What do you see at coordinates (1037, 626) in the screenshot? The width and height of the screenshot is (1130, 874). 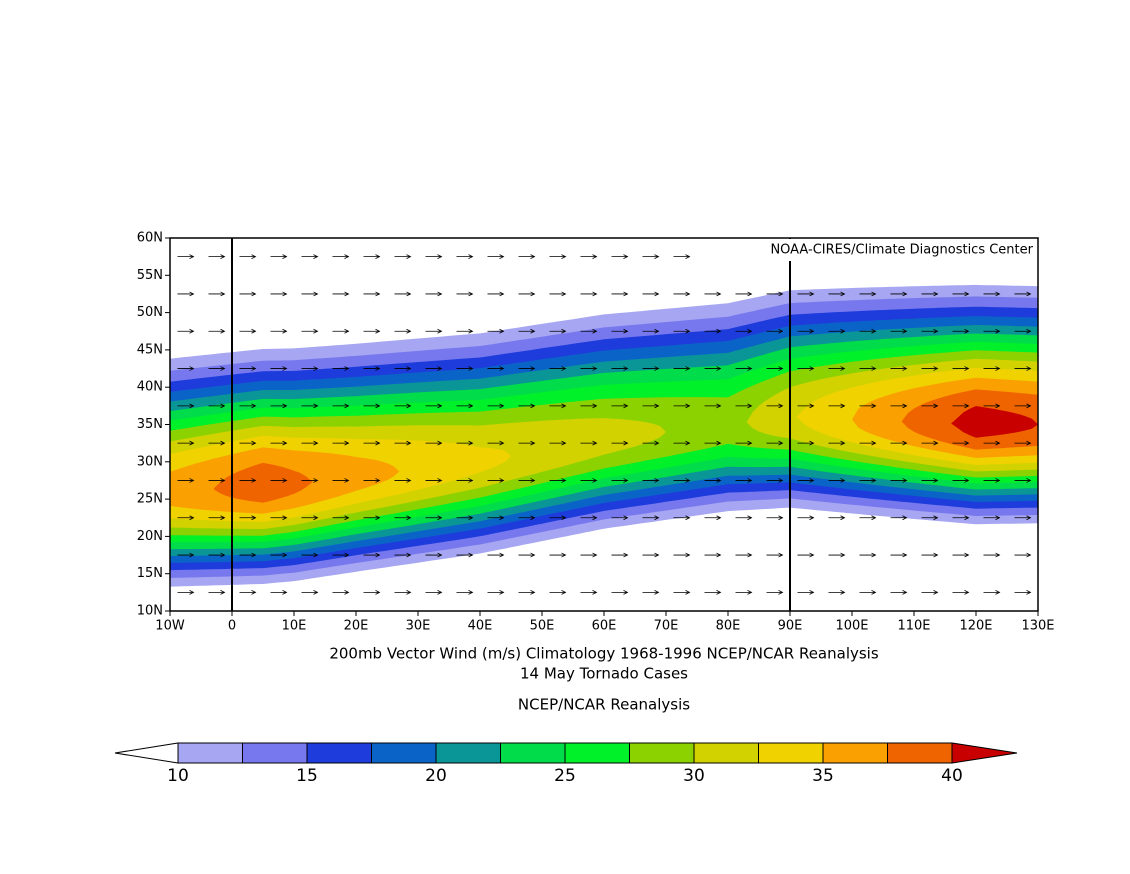 I see `x-tick-label: 130E` at bounding box center [1037, 626].